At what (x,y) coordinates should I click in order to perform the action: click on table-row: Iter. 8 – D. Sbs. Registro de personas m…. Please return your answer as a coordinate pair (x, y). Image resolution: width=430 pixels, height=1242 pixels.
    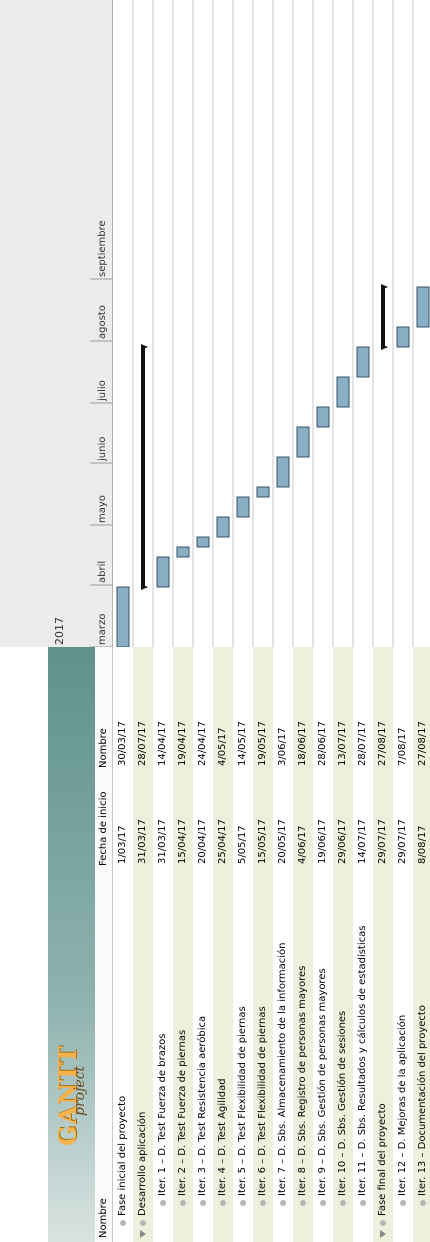
    Looking at the image, I should click on (303, 944).